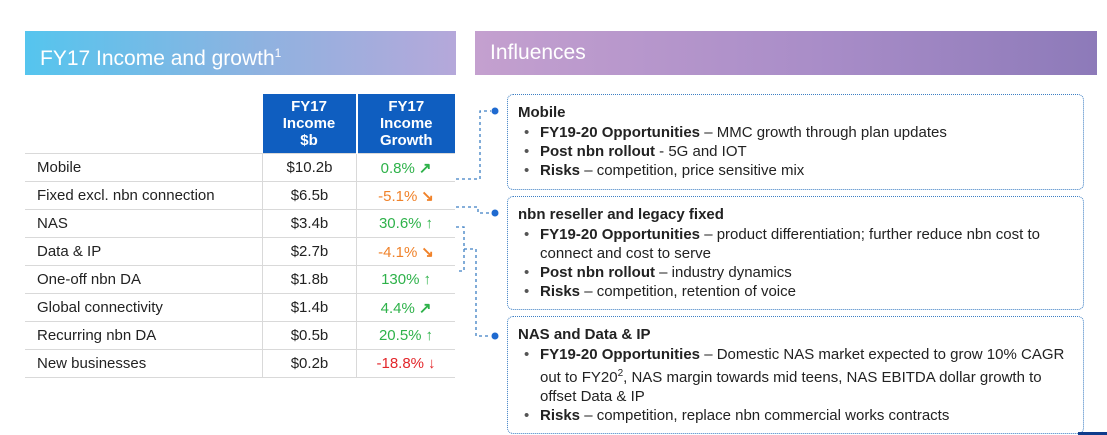  What do you see at coordinates (405, 251) in the screenshot?
I see `row-growth: -4.1% ↘` at bounding box center [405, 251].